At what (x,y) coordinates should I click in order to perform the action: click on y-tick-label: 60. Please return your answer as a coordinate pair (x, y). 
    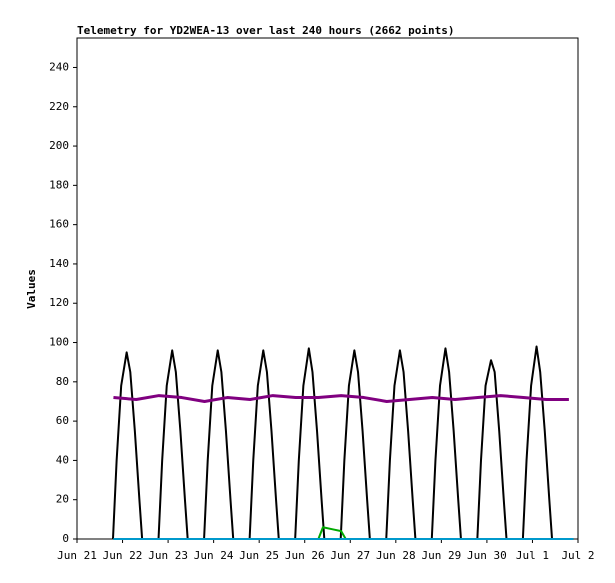
    Looking at the image, I should click on (62, 420).